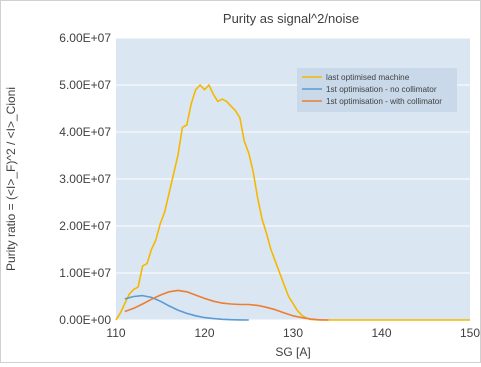 The image size is (481, 367). I want to click on x-tick-label: 150, so click(470, 333).